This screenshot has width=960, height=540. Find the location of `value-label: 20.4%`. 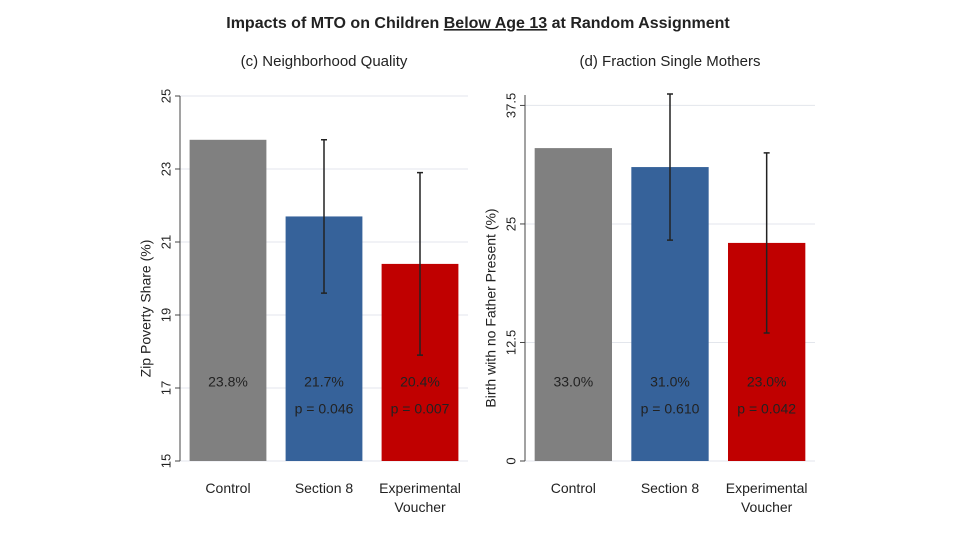

value-label: 20.4% is located at coordinates (420, 382).